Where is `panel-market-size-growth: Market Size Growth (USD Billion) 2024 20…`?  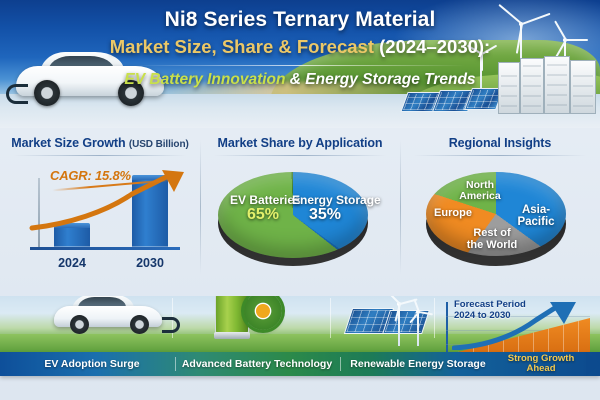
panel-market-size-growth: Market Size Growth (USD Billion) 2024 20… is located at coordinates (100, 209).